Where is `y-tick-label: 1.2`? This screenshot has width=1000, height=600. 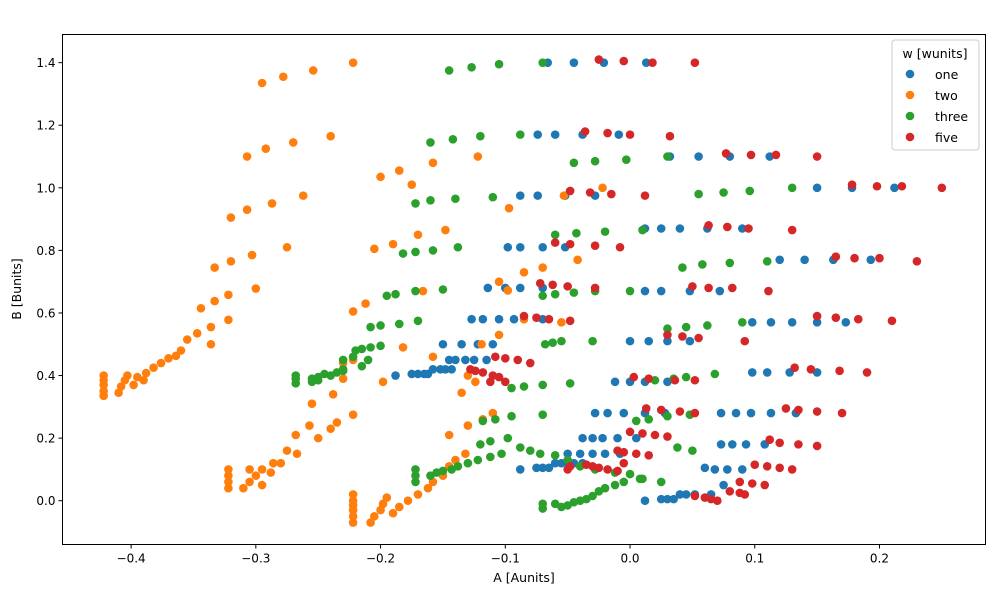
y-tick-label: 1.2 is located at coordinates (45, 126).